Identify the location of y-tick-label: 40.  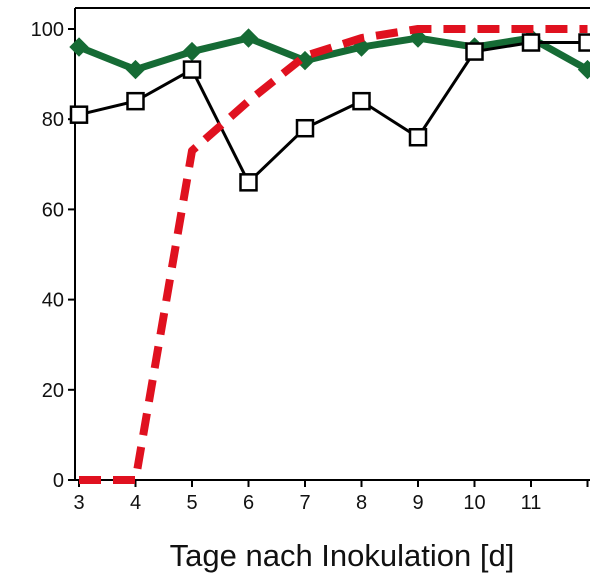
(53, 301).